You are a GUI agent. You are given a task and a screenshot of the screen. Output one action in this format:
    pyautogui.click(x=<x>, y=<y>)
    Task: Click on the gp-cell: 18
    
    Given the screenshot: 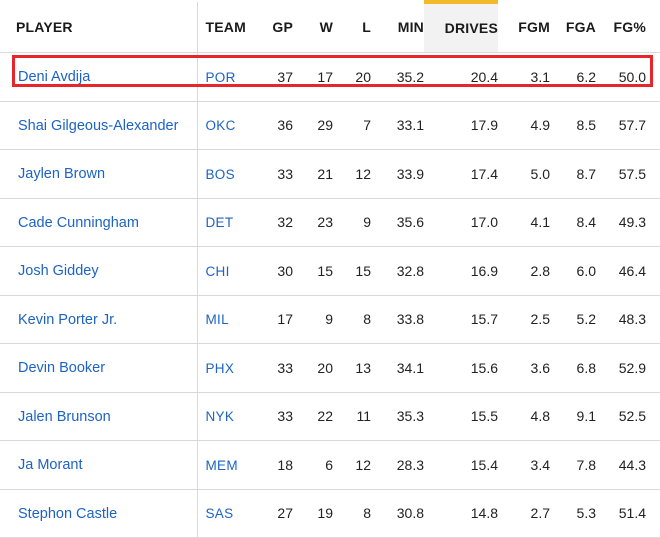 What is the action you would take?
    pyautogui.click(x=277, y=465)
    